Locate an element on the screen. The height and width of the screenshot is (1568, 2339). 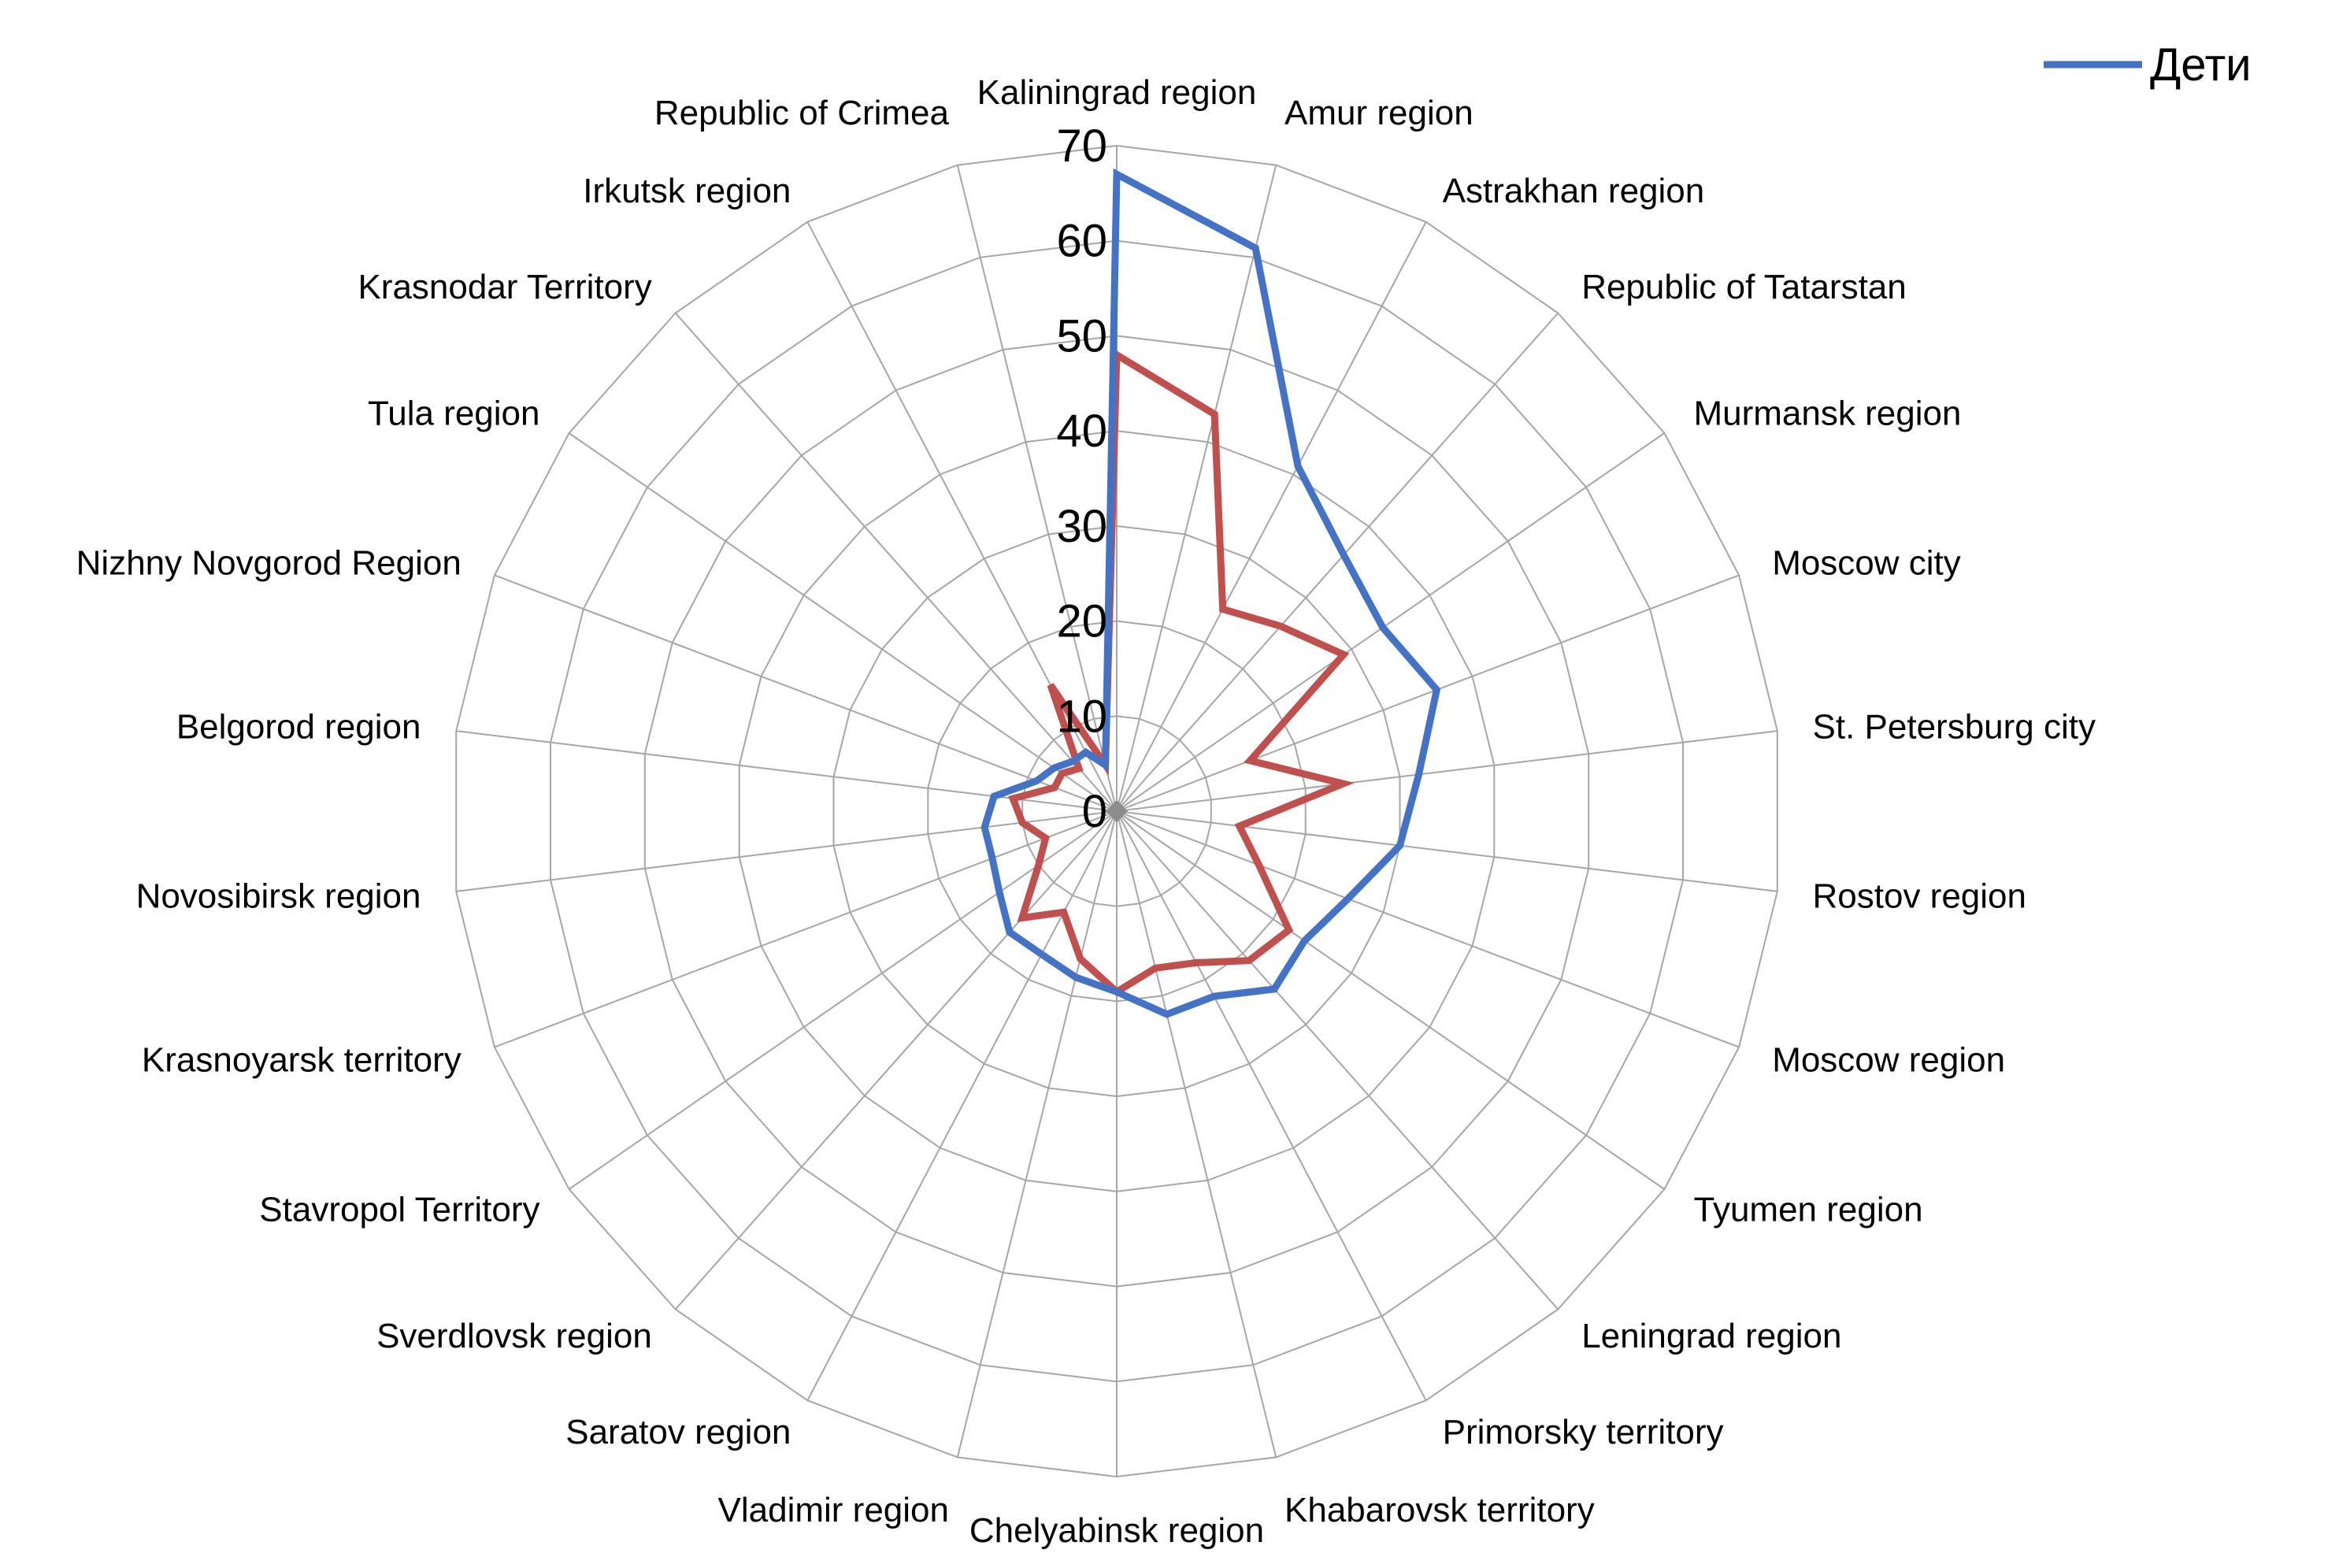
category-label: Tyumen region is located at coordinates (1808, 1210).